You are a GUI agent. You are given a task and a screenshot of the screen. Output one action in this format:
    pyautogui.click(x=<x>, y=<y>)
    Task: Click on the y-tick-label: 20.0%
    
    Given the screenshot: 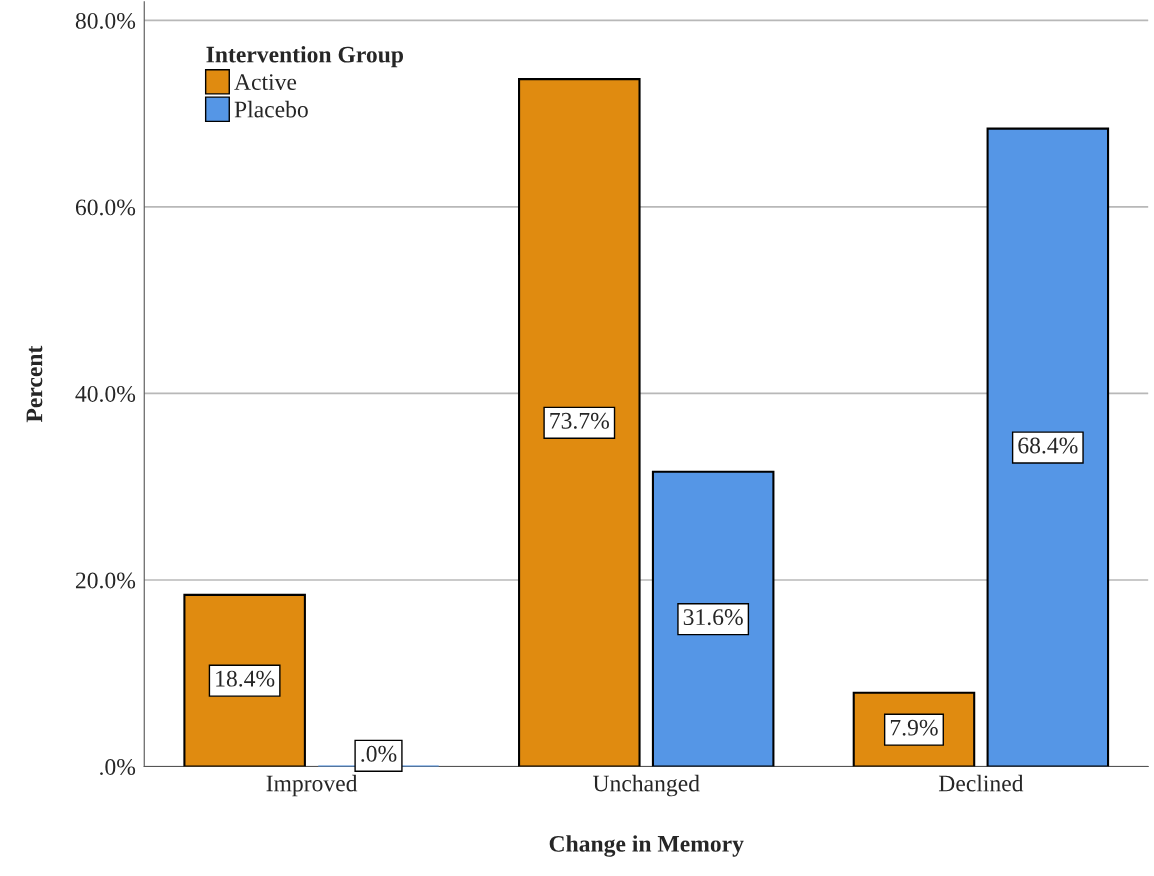 What is the action you would take?
    pyautogui.click(x=105, y=580)
    